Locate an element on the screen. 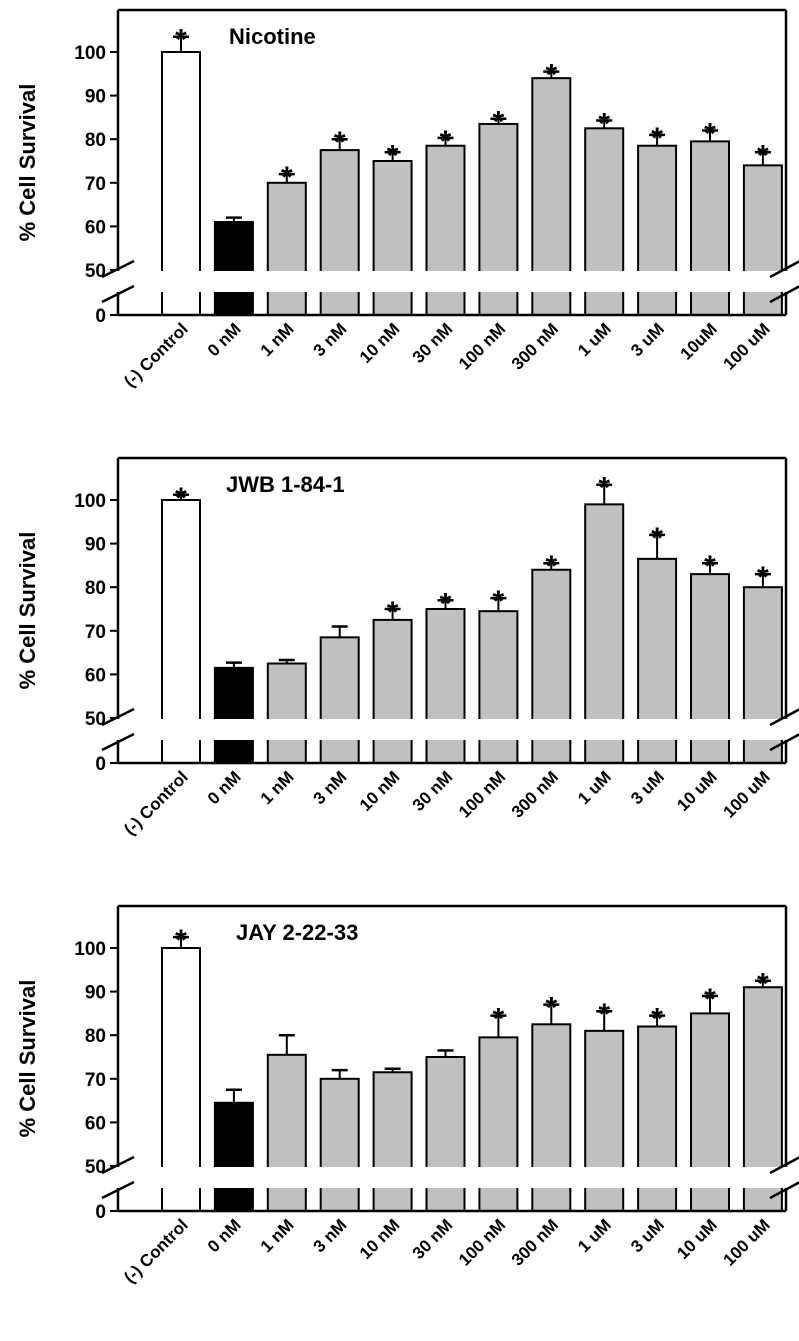  bar-100-nm is located at coordinates (498, 687).